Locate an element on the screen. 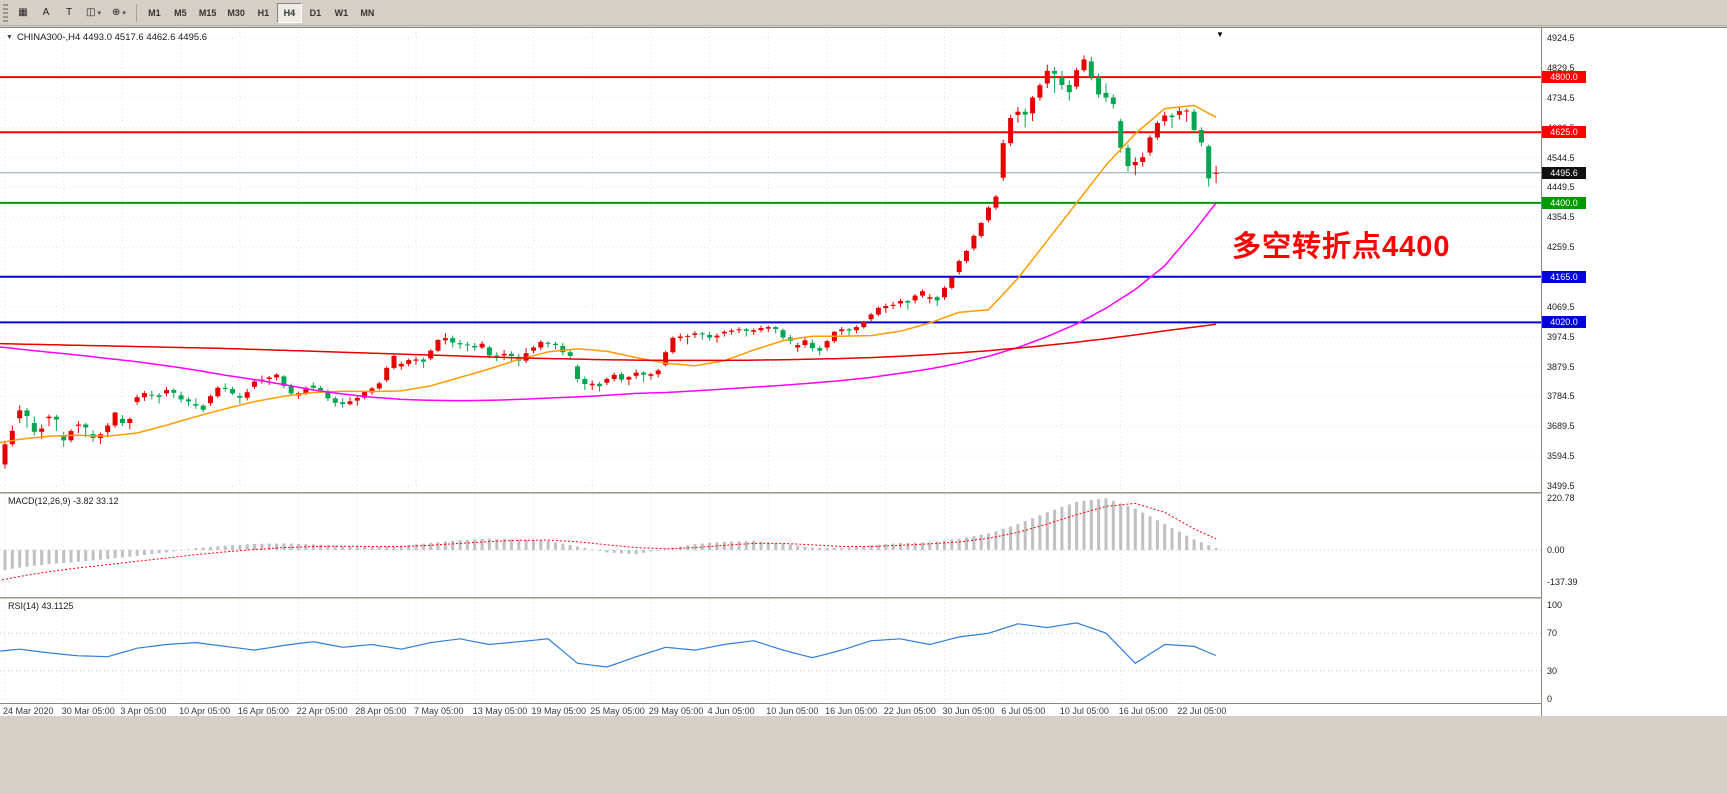 This screenshot has width=1727, height=794. window-layout-button: ▦ is located at coordinates (23, 12).